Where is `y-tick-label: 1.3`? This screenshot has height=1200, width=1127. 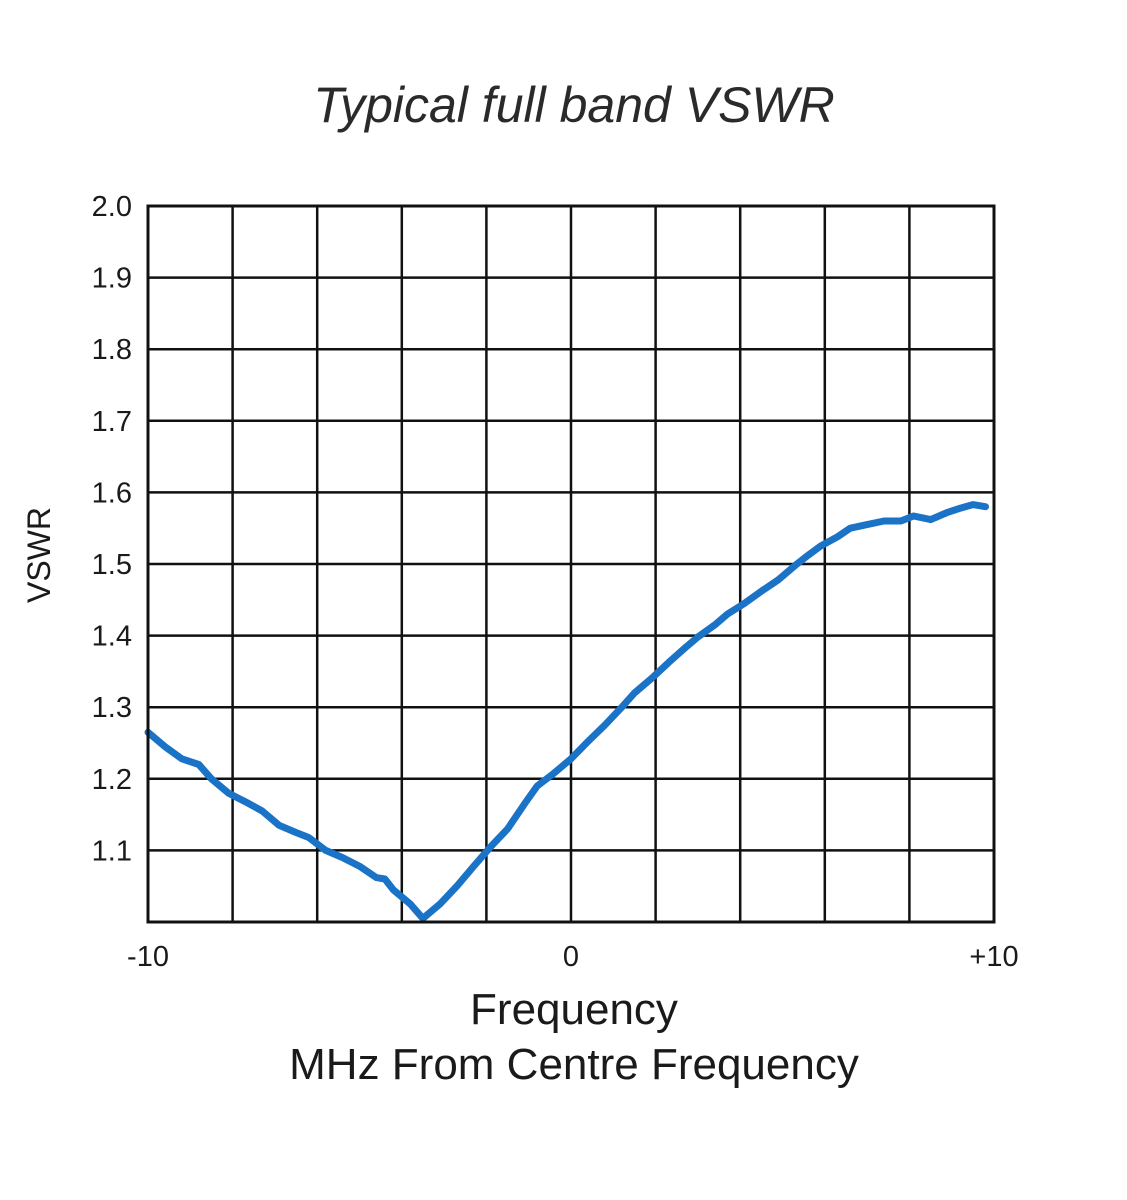 y-tick-label: 1.3 is located at coordinates (112, 708).